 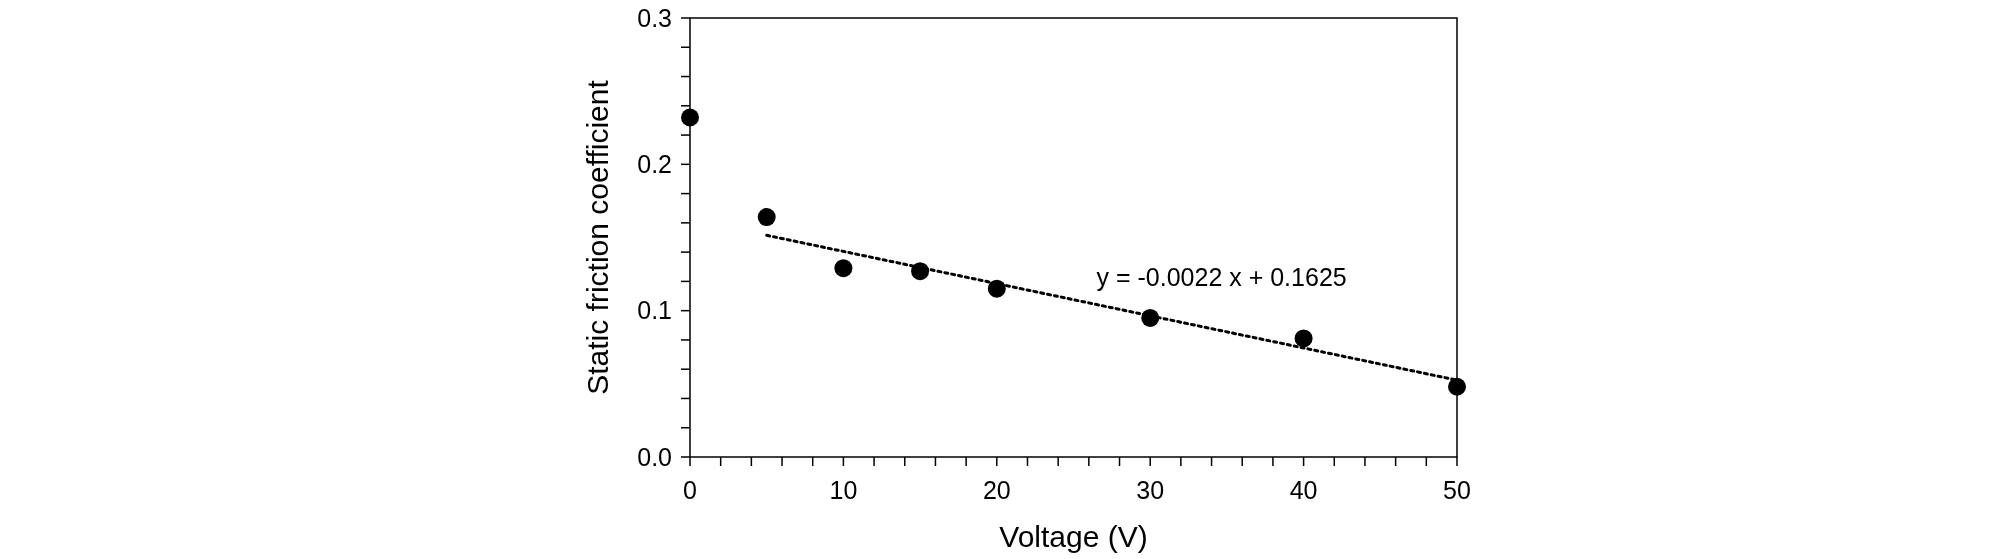 I want to click on x-tick-label: 10, so click(x=843, y=490).